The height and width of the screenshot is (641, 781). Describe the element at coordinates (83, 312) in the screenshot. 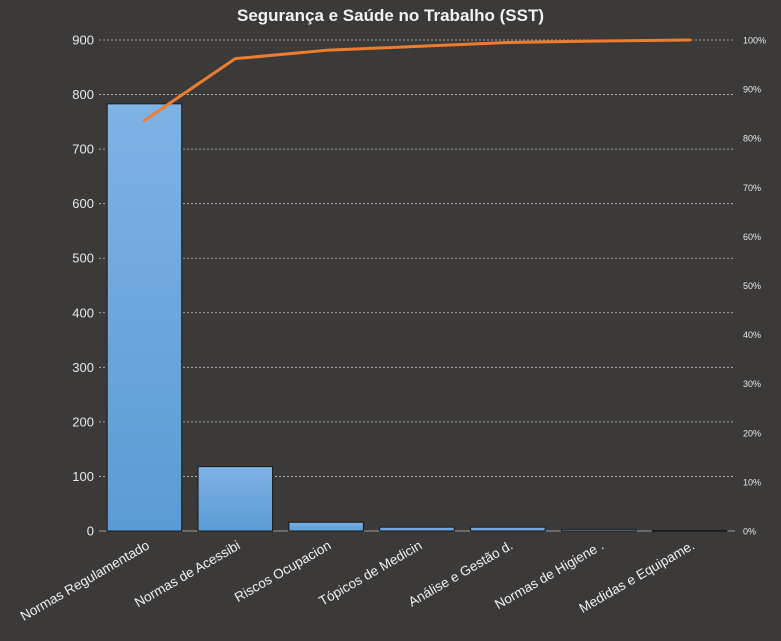

I see `y-tick-label: 400` at that location.